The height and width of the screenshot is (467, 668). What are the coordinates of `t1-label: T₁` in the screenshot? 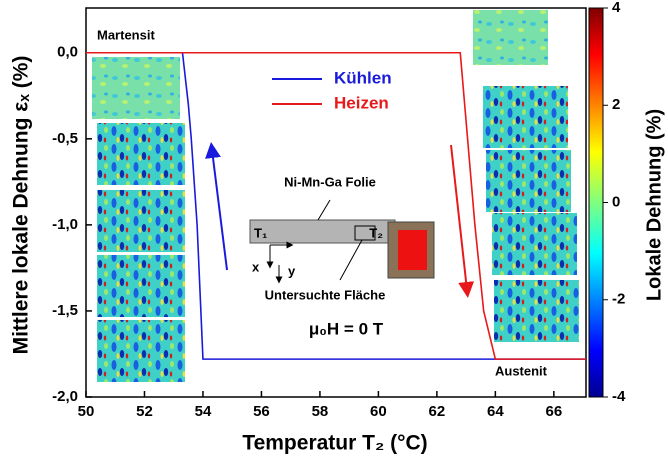 It's located at (260, 232).